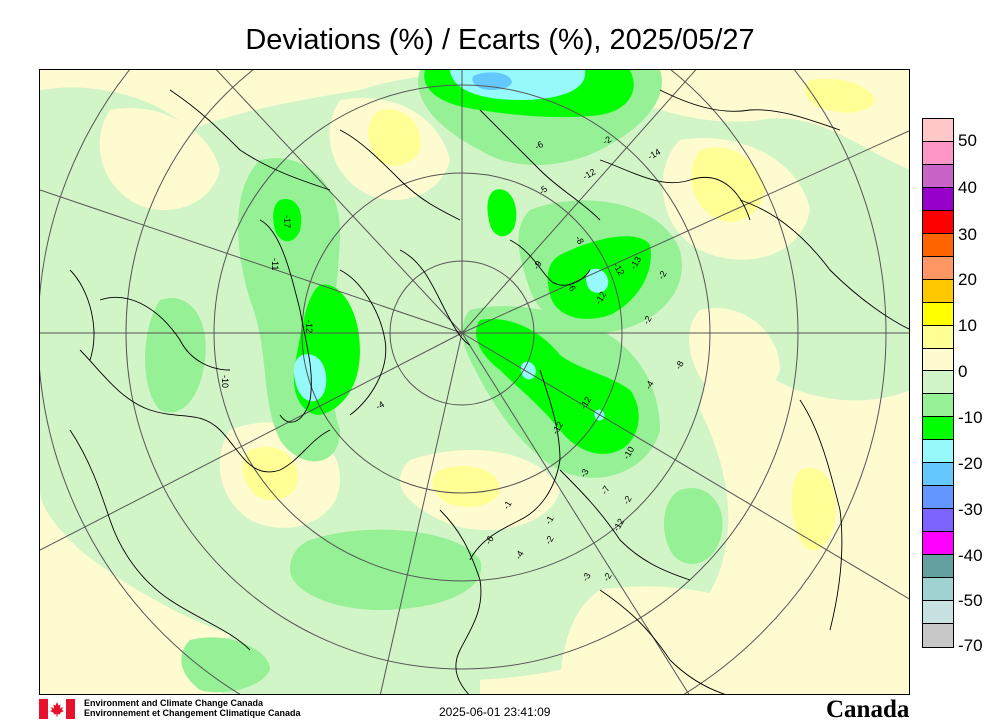  Describe the element at coordinates (967, 234) in the screenshot. I see `legend-label: 30` at that location.